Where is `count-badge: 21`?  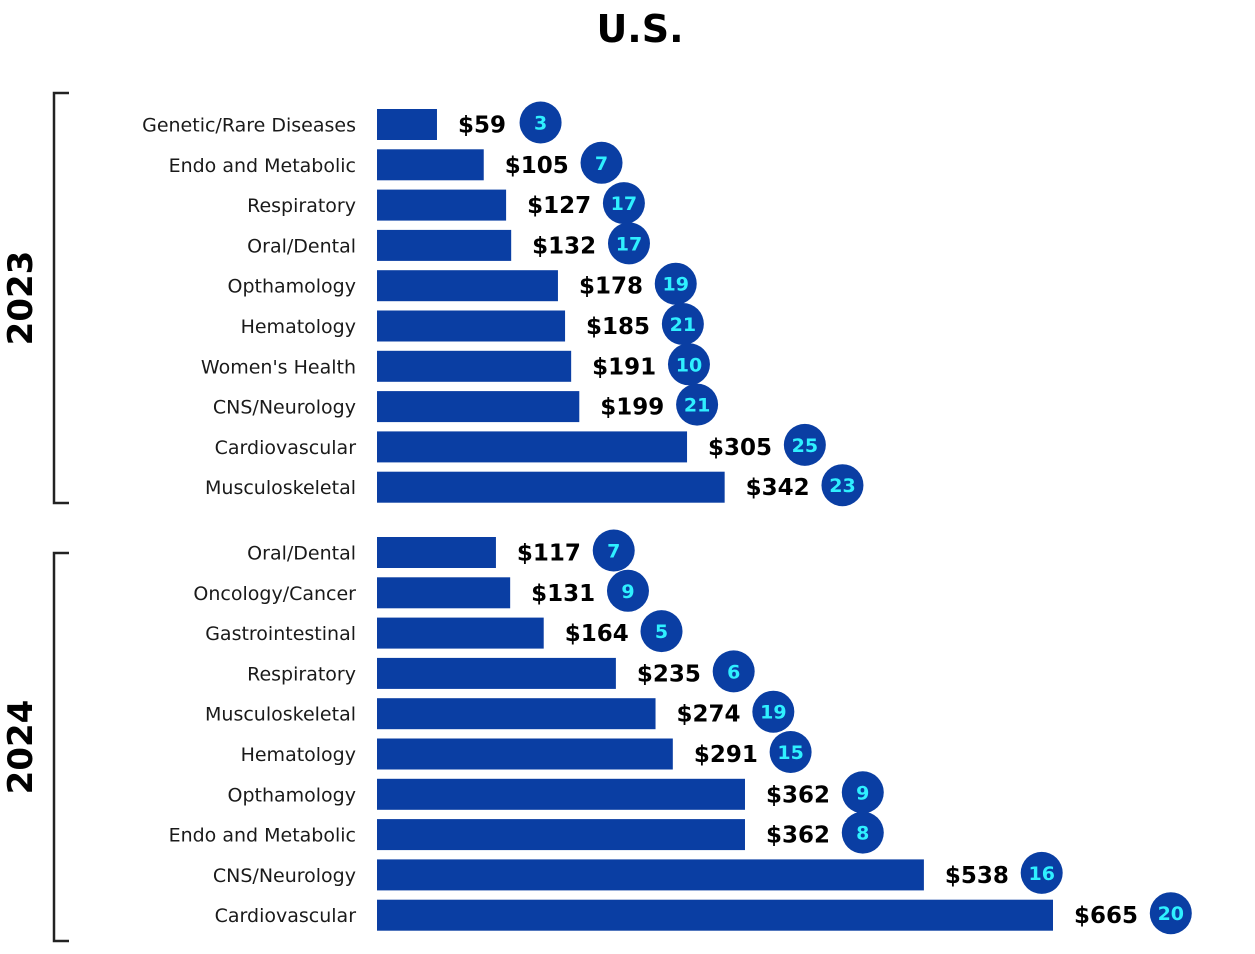 count-badge: 21 is located at coordinates (697, 404).